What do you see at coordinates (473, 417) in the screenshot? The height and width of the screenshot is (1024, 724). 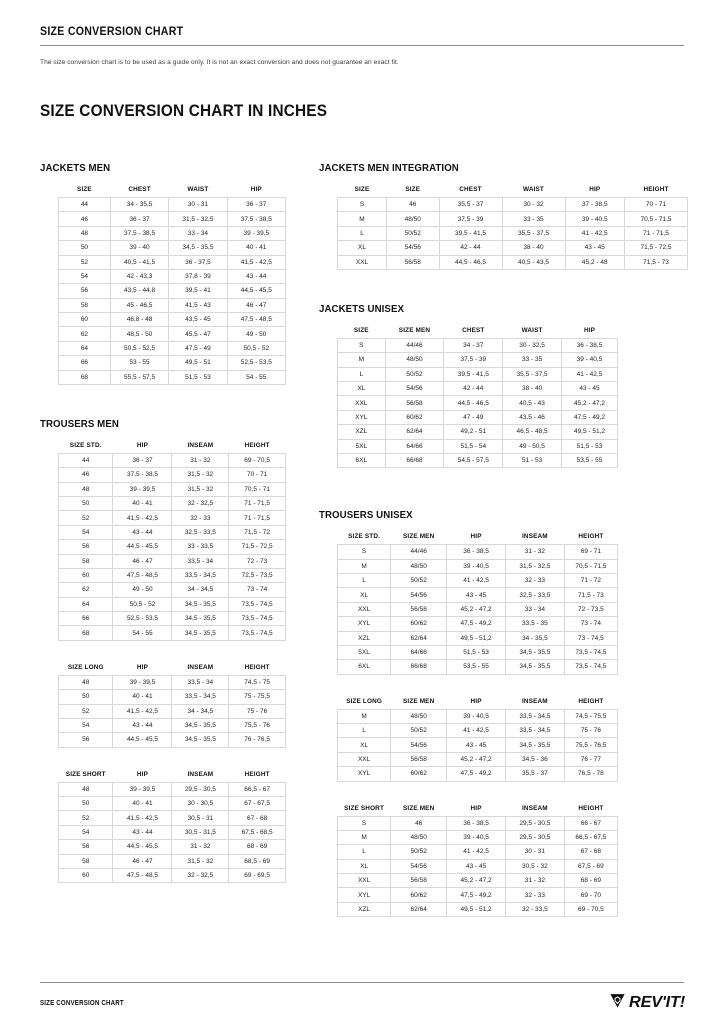 I see `table-cell: 47 - 49` at bounding box center [473, 417].